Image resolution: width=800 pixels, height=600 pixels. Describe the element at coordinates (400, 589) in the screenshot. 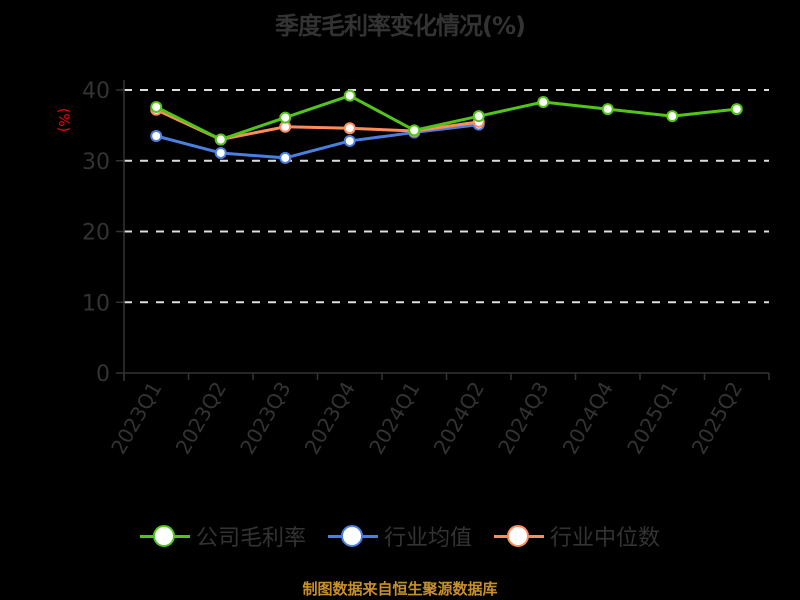

I see `data-source-note: 制图数据来自恒生聚源数据库` at that location.